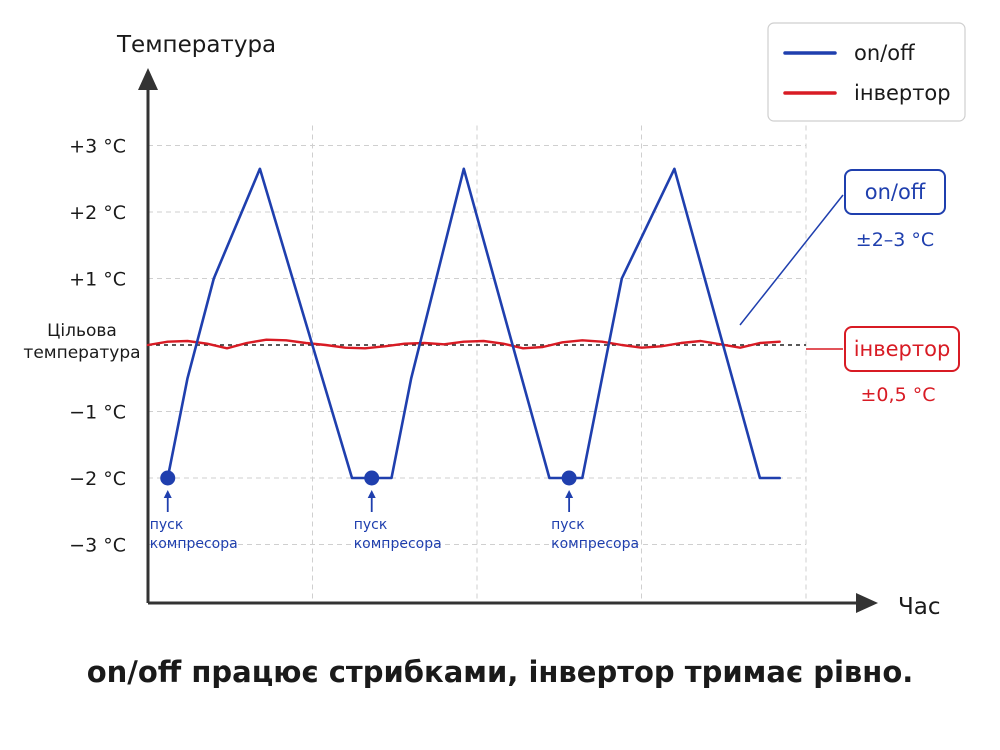  What do you see at coordinates (895, 240) in the screenshot?
I see `annotation-range: ±2–3 °C` at bounding box center [895, 240].